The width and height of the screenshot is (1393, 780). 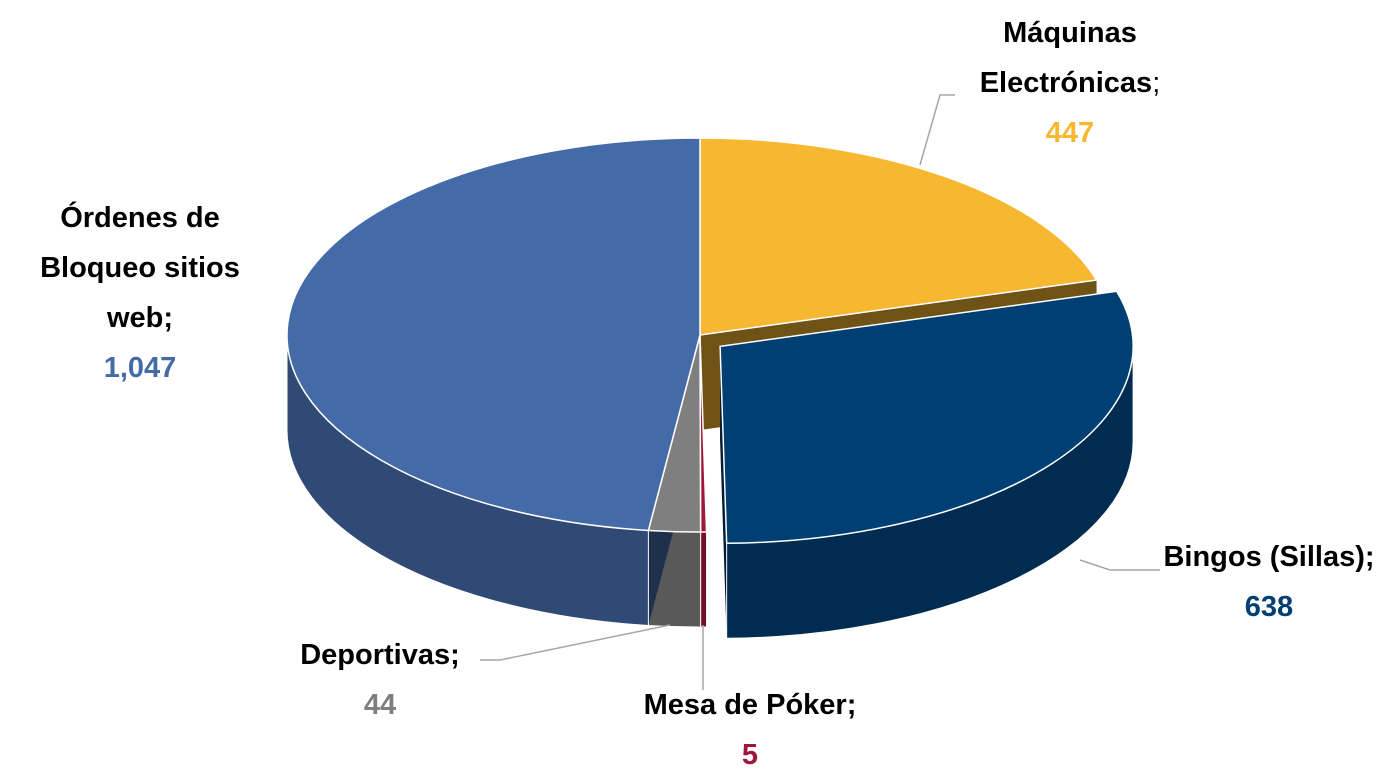 What do you see at coordinates (750, 755) in the screenshot?
I see `value-label: 5` at bounding box center [750, 755].